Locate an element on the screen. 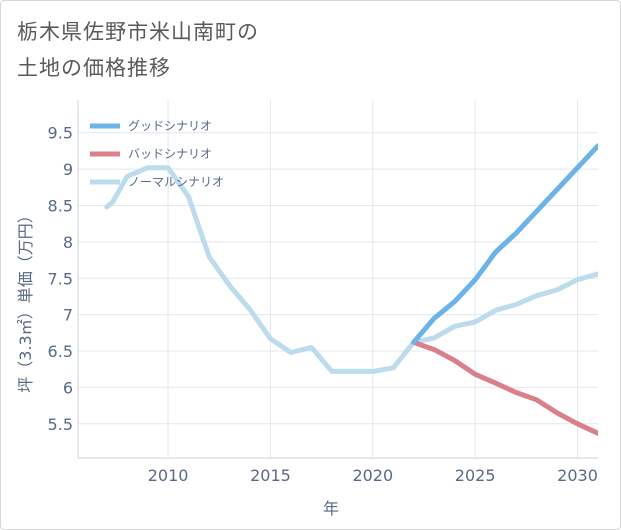 This screenshot has width=621, height=530. x-tick-label: 2010 is located at coordinates (168, 475).